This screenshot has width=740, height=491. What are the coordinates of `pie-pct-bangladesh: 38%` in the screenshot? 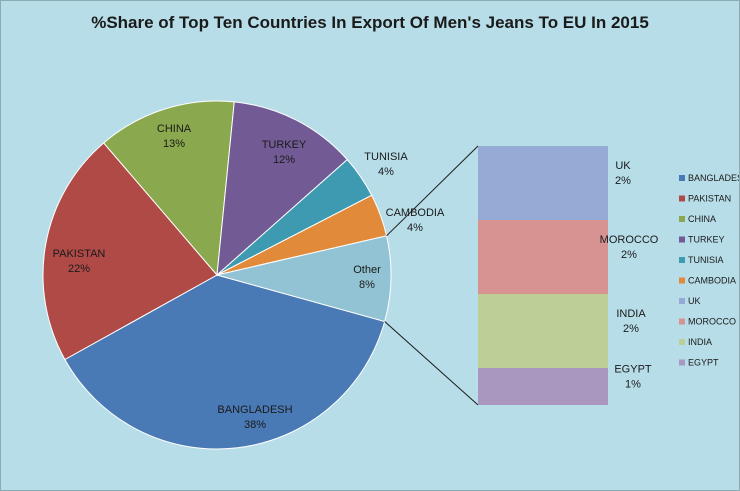 It's located at (255, 425).